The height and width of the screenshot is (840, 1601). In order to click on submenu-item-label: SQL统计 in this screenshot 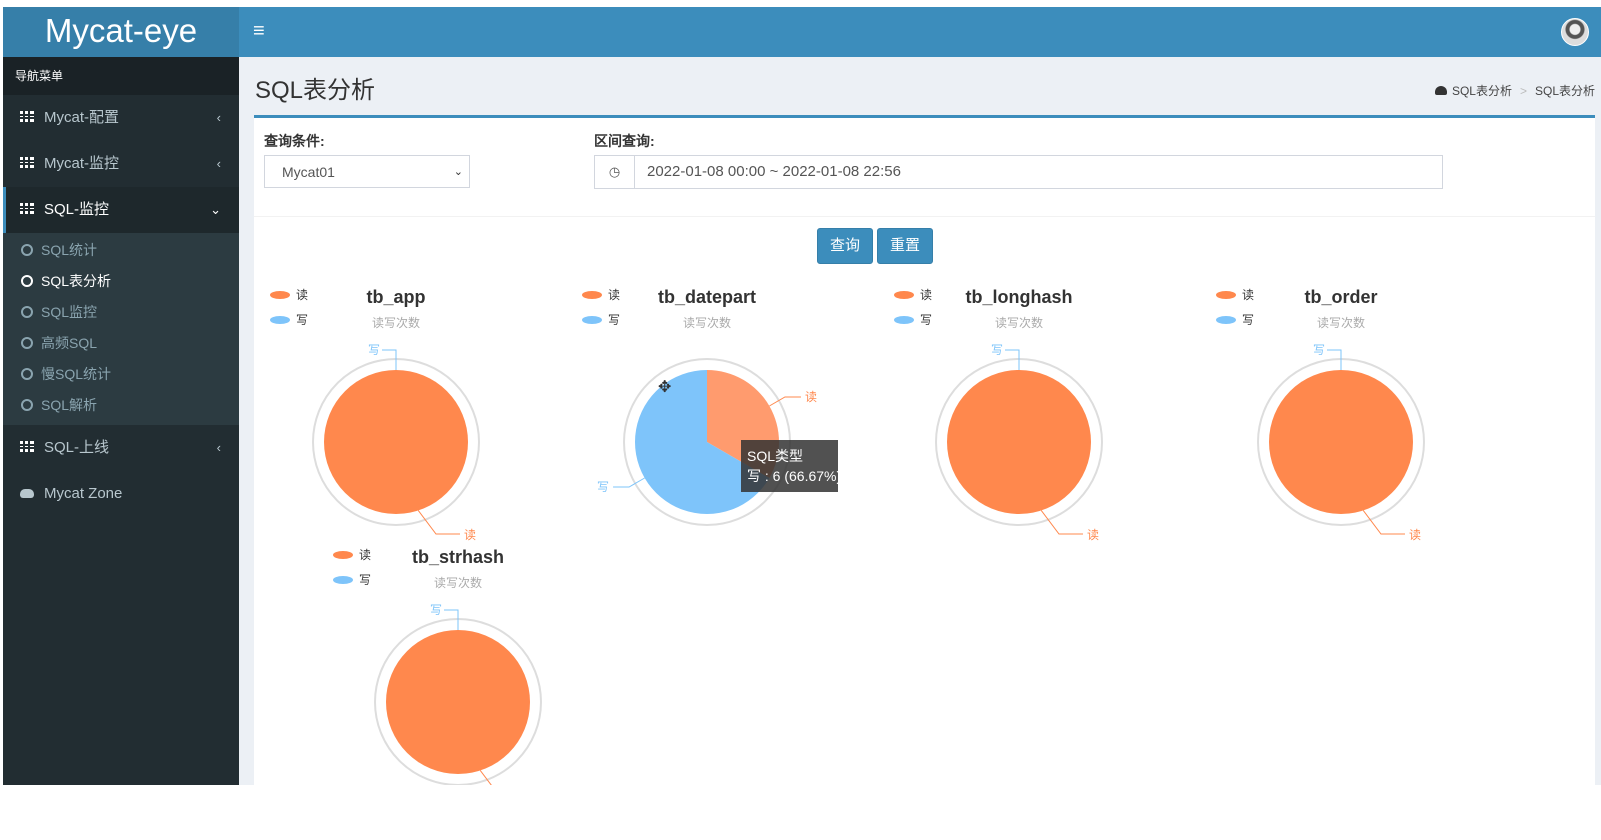, I will do `click(69, 250)`.